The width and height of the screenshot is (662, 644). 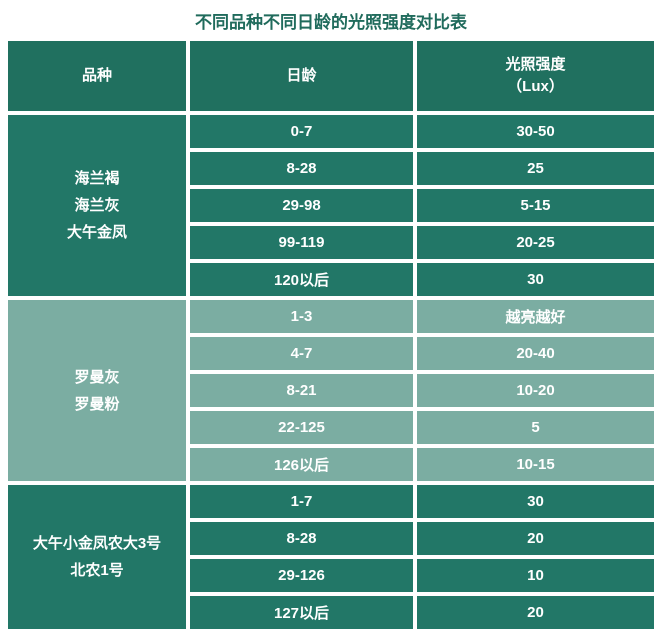 What do you see at coordinates (301, 612) in the screenshot?
I see `age-cell: 127以后` at bounding box center [301, 612].